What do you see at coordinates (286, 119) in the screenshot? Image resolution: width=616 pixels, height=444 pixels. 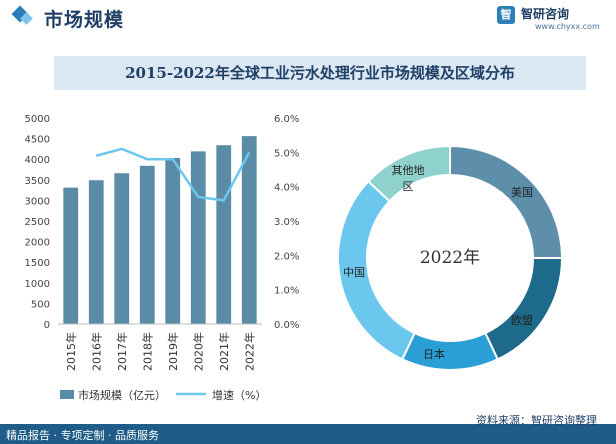 I see `y-right-tick-label: 6.0%` at bounding box center [286, 119].